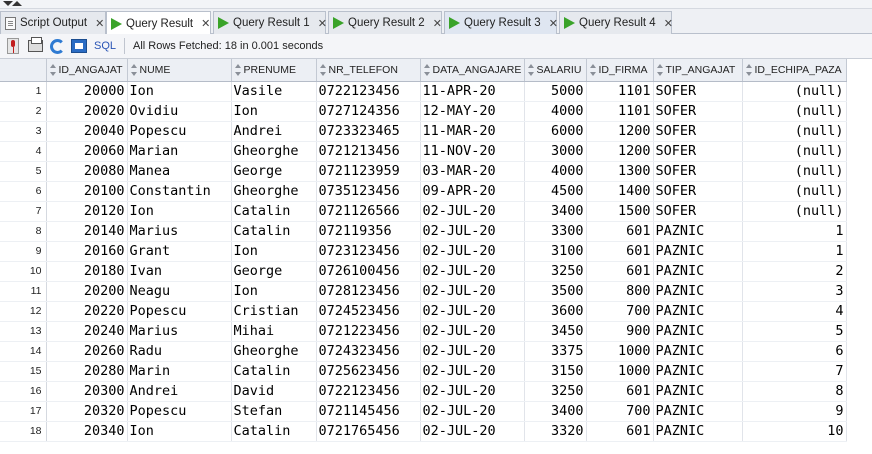 The image size is (872, 454). I want to click on table-cell: 20280, so click(87, 371).